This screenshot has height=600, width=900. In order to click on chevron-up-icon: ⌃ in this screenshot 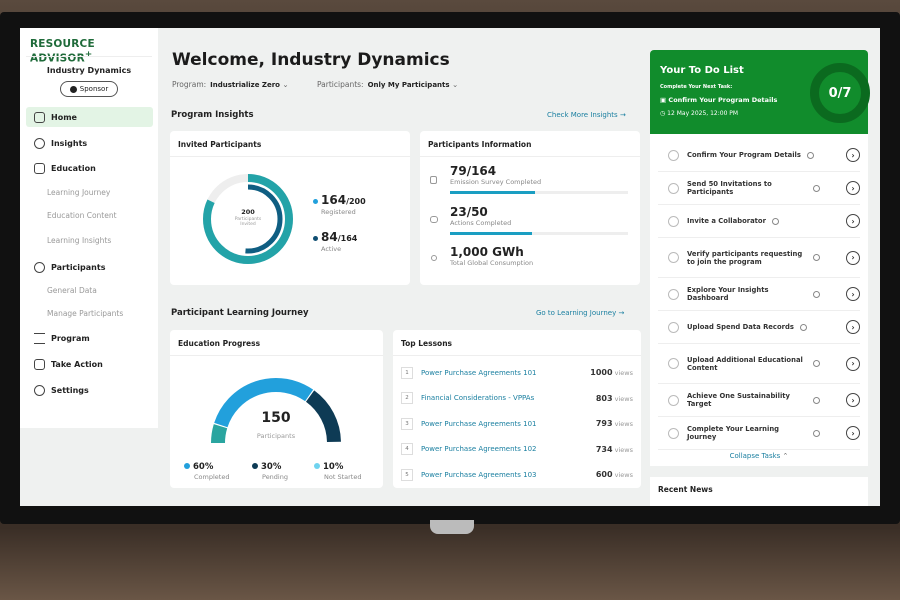, I will do `click(785, 456)`.